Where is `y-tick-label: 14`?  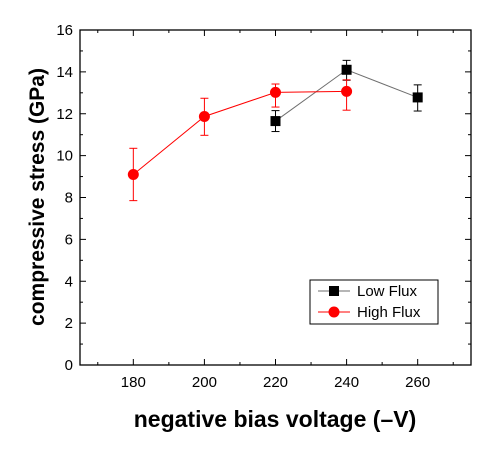
y-tick-label: 14 is located at coordinates (64, 72).